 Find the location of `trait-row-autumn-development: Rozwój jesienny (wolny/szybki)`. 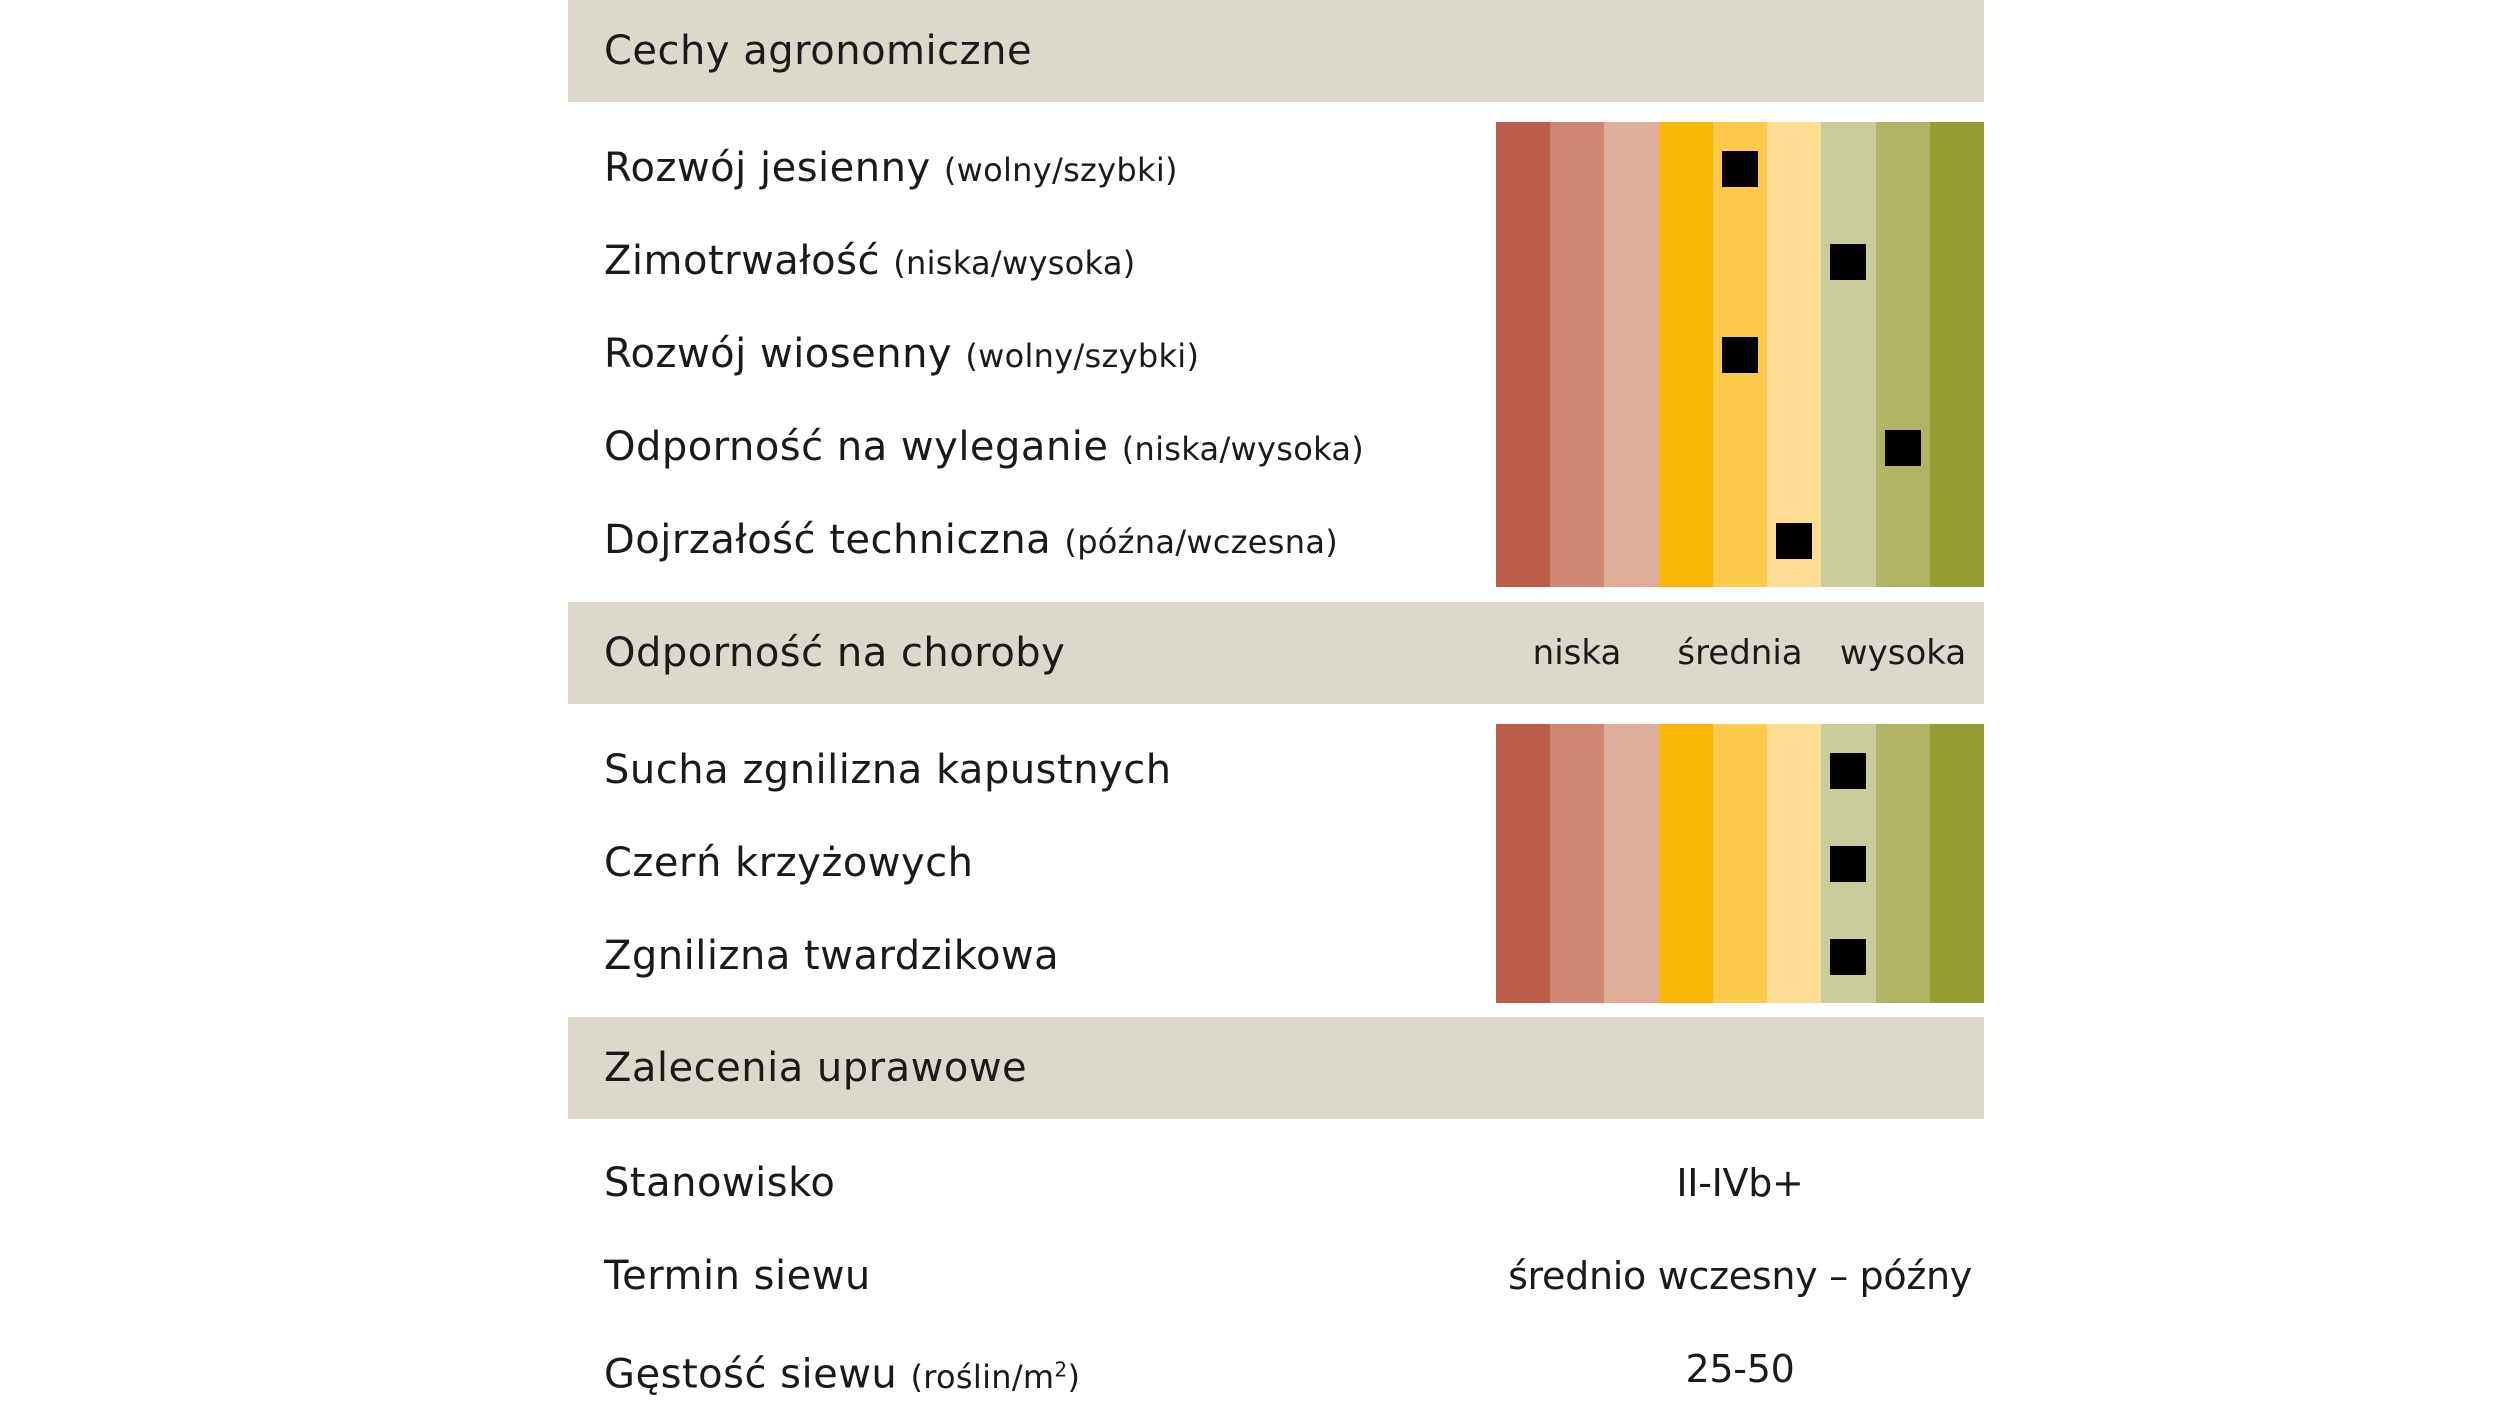

trait-row-autumn-development: Rozwój jesienny (wolny/szybki) is located at coordinates (1276, 168).